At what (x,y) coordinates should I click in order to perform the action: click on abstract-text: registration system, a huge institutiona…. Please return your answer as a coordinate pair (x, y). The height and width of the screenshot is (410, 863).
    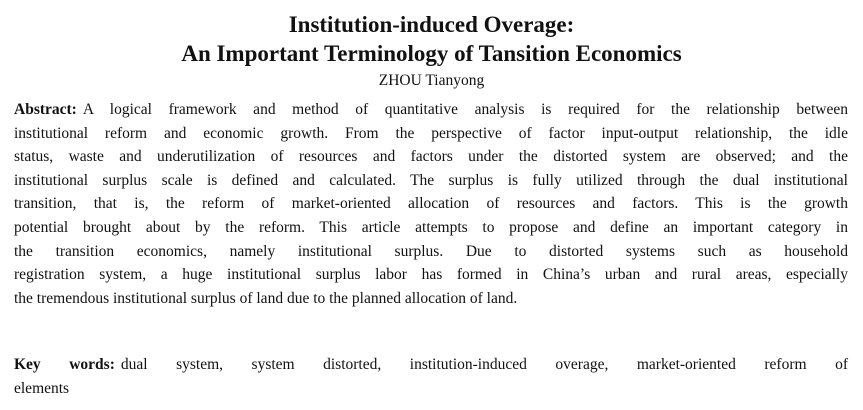
    Looking at the image, I should click on (431, 275).